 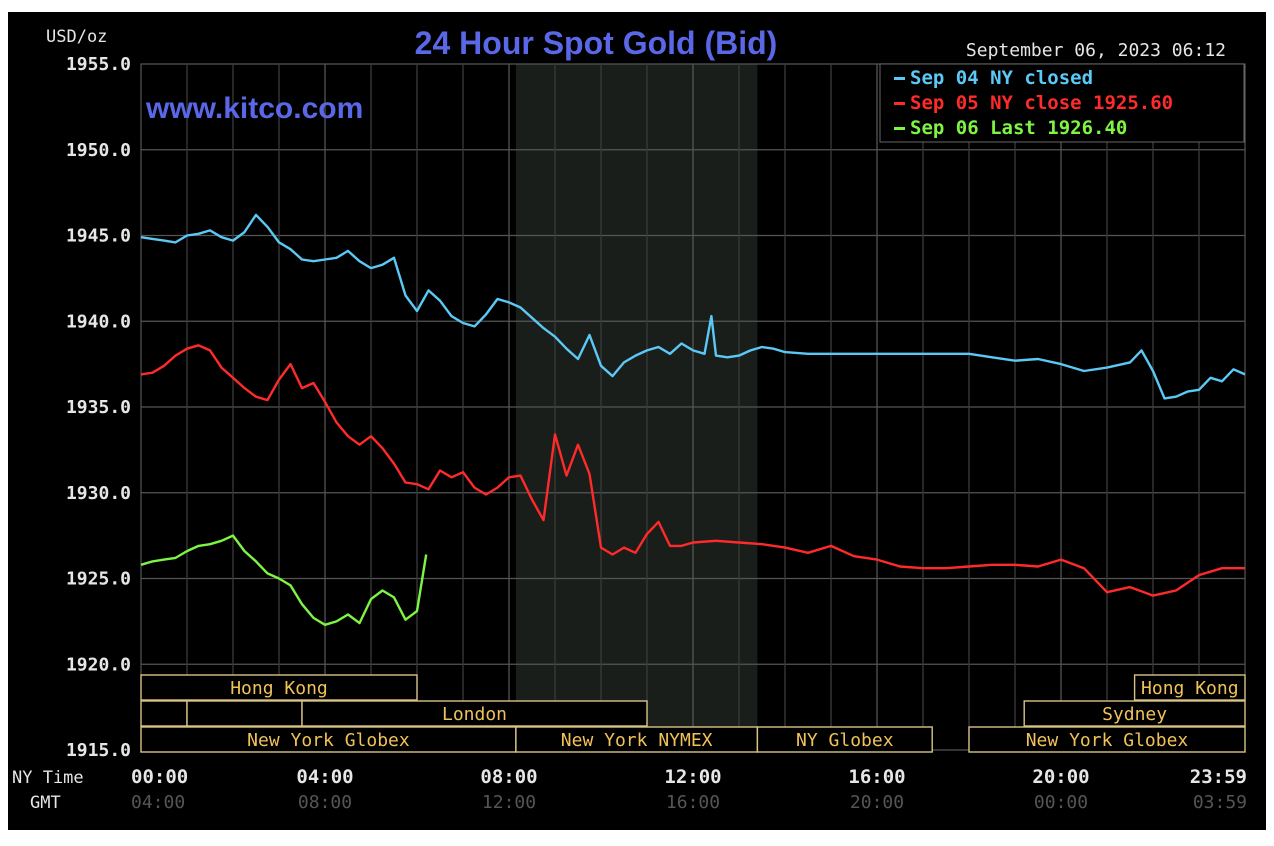 I want to click on y-tick-label: 1930.0, so click(x=98, y=493).